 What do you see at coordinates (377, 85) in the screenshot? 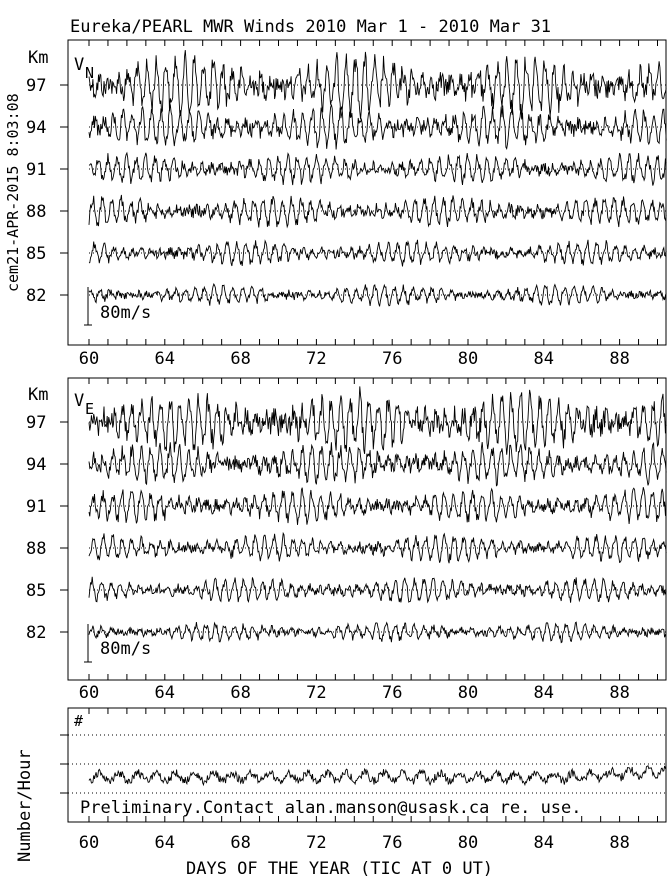
I see `vn-wind-trace-97km` at bounding box center [377, 85].